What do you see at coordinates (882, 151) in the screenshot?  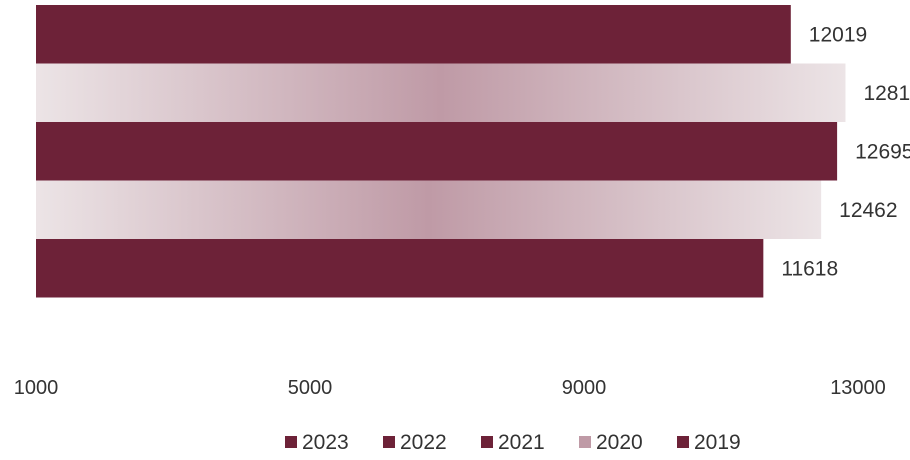 I see `data-label-2021: 12695` at bounding box center [882, 151].